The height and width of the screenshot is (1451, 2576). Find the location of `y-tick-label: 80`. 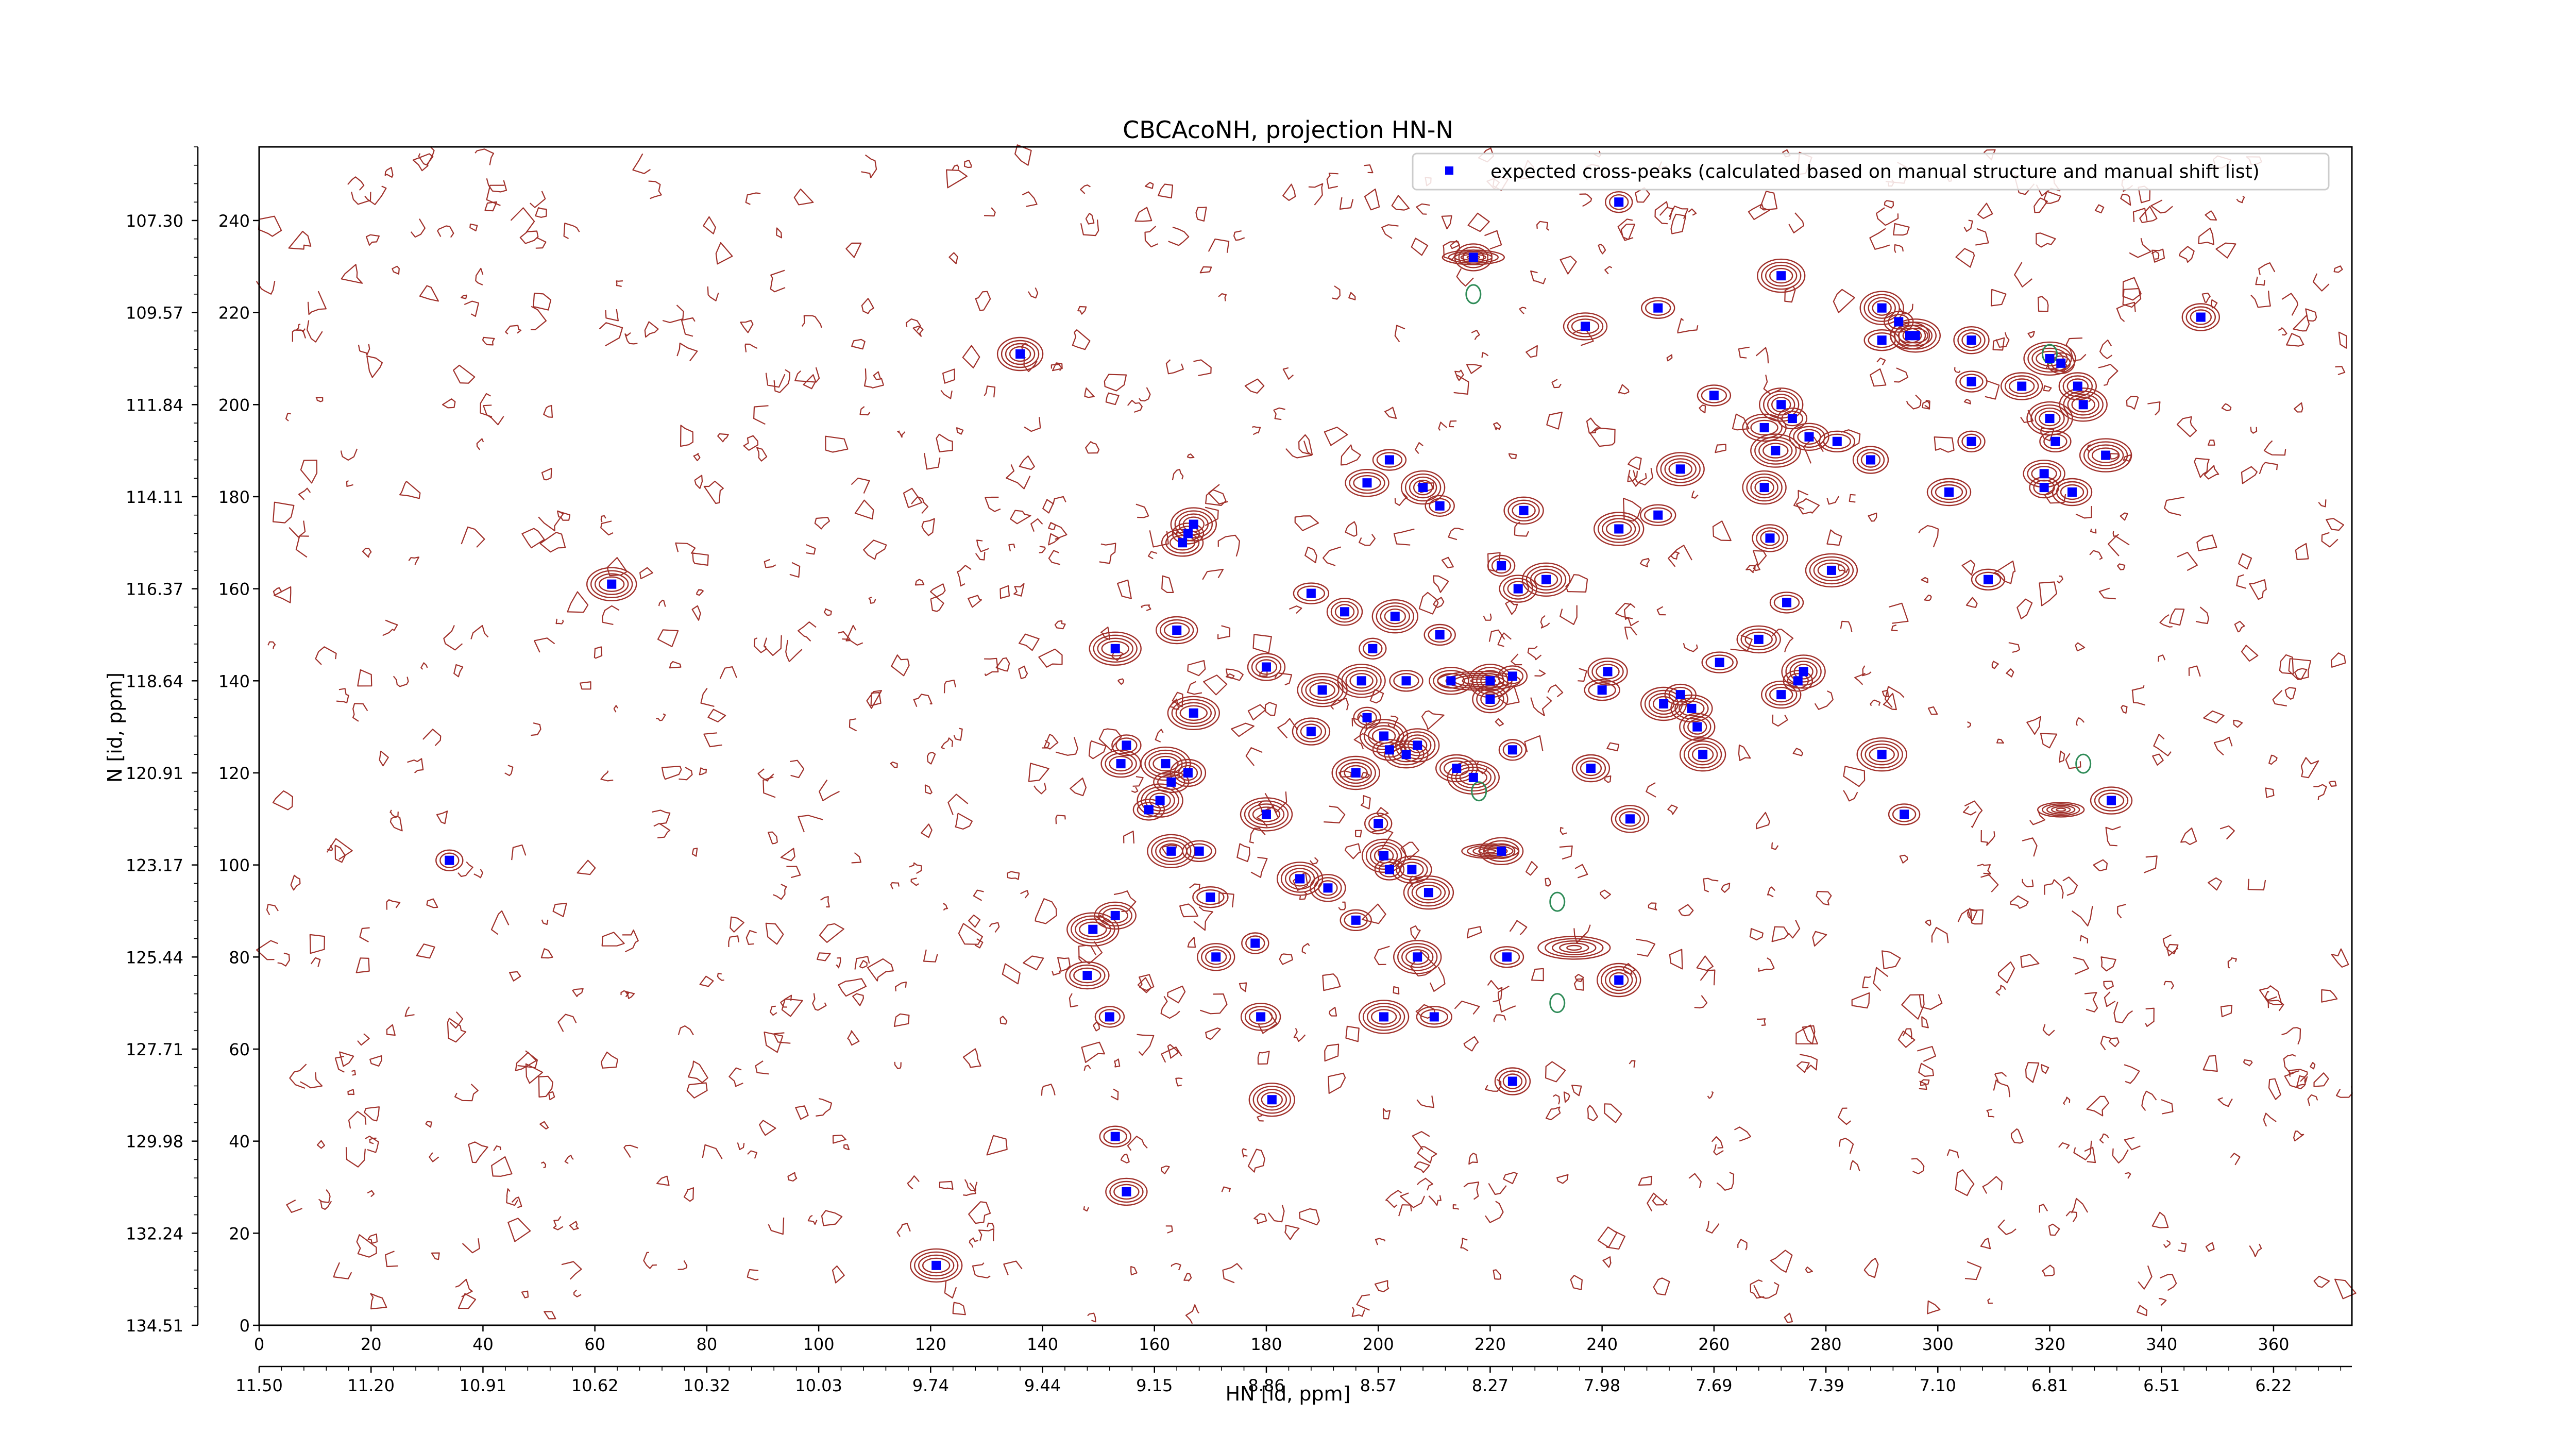

y-tick-label: 80 is located at coordinates (239, 958).